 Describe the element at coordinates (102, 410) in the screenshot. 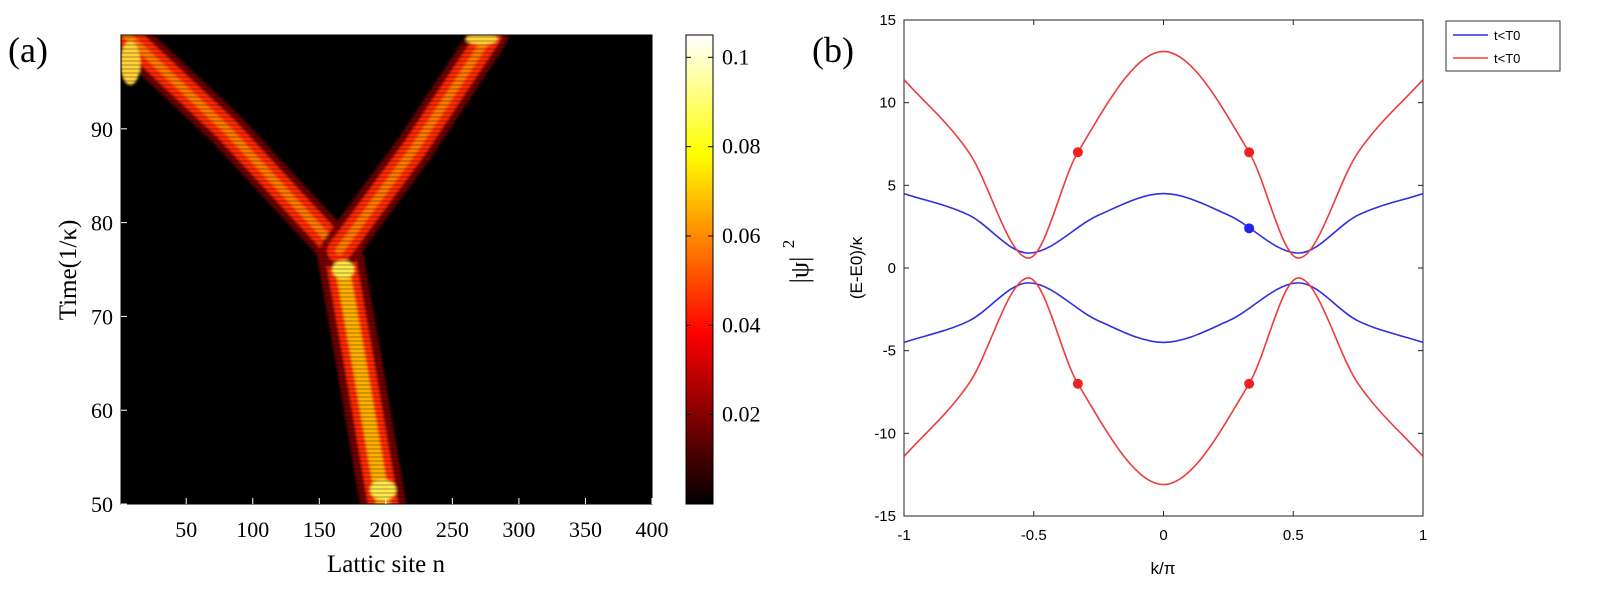

I see `heatmap-y-tick-label: 60` at that location.